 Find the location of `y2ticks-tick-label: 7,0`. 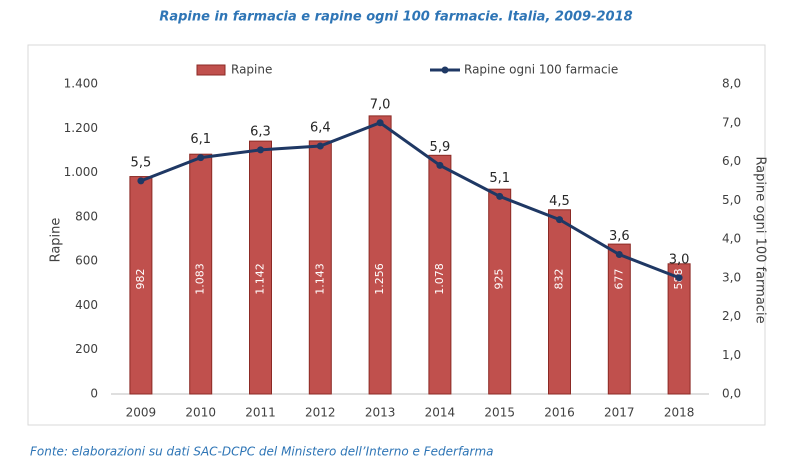

y2ticks-tick-label: 7,0 is located at coordinates (731, 122).